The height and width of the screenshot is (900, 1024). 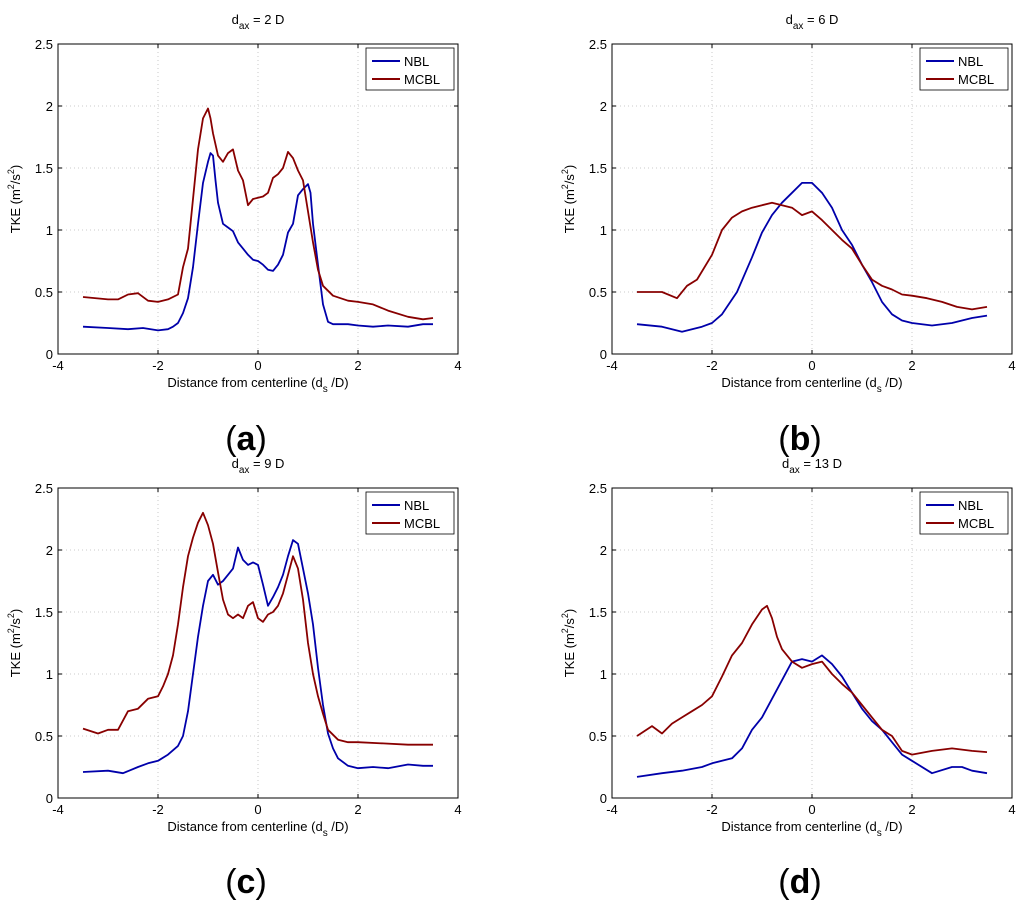 What do you see at coordinates (821, 463) in the screenshot?
I see `title-rest: = 13 D` at bounding box center [821, 463].